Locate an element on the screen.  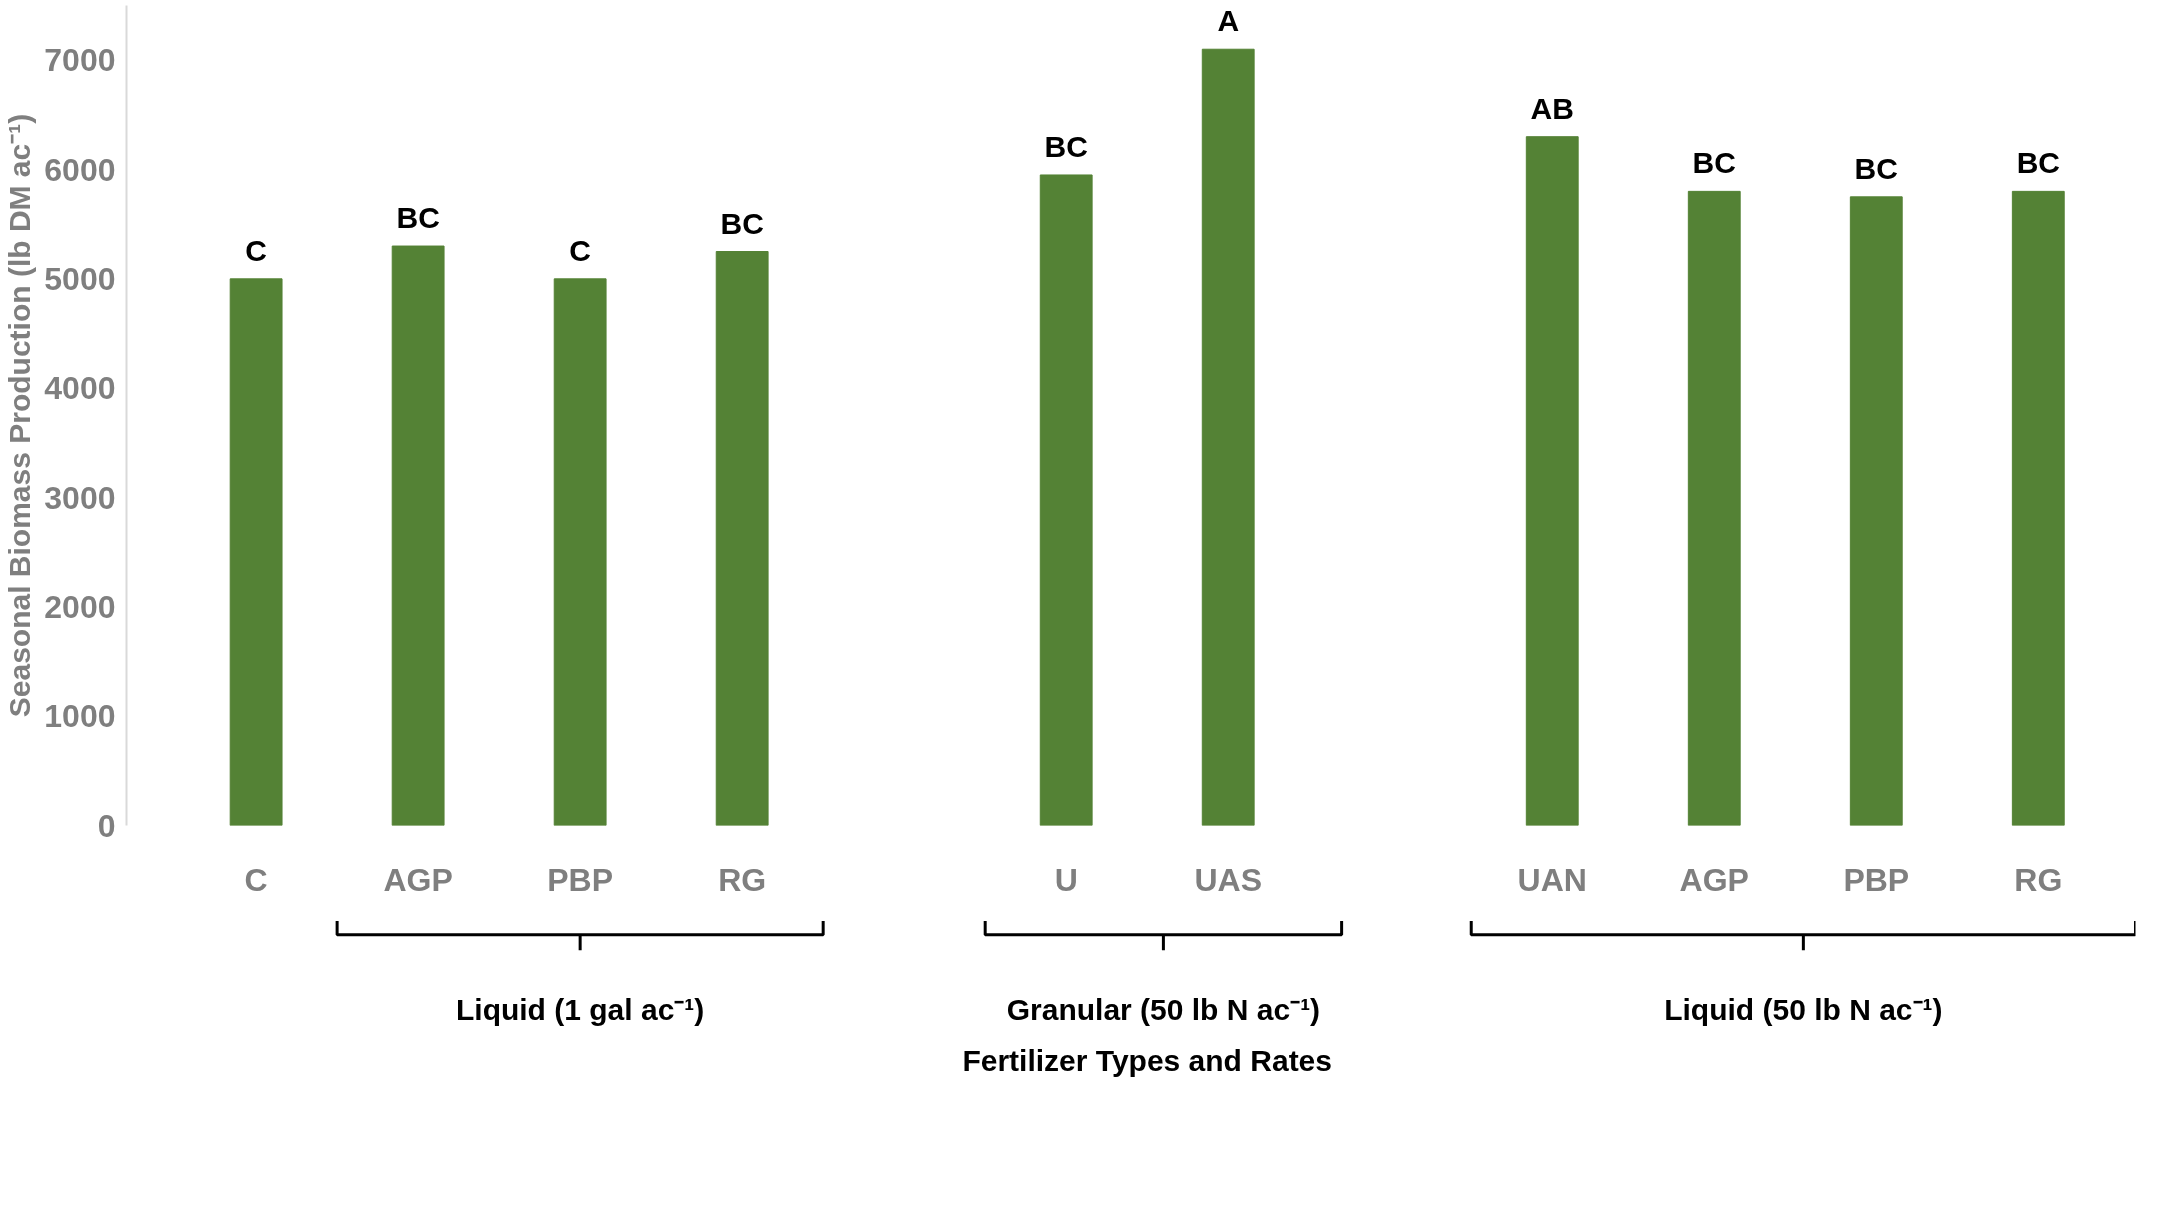
text: Liquid (1 gal ac⁻¹) is located at coordinates (580, 1010).